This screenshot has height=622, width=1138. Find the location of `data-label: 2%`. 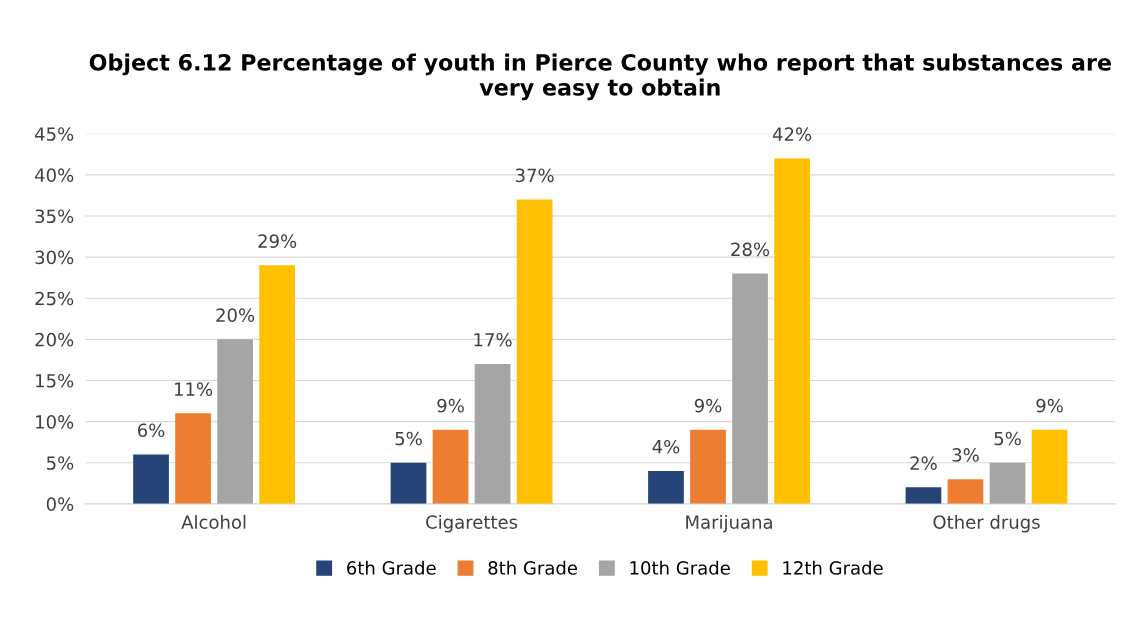

data-label: 2% is located at coordinates (923, 463).